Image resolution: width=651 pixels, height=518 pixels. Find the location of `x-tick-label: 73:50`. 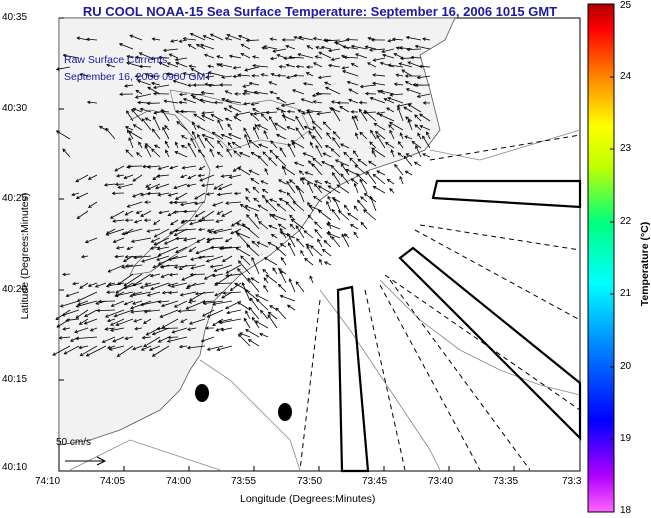

x-tick-label: 73:50 is located at coordinates (310, 481).